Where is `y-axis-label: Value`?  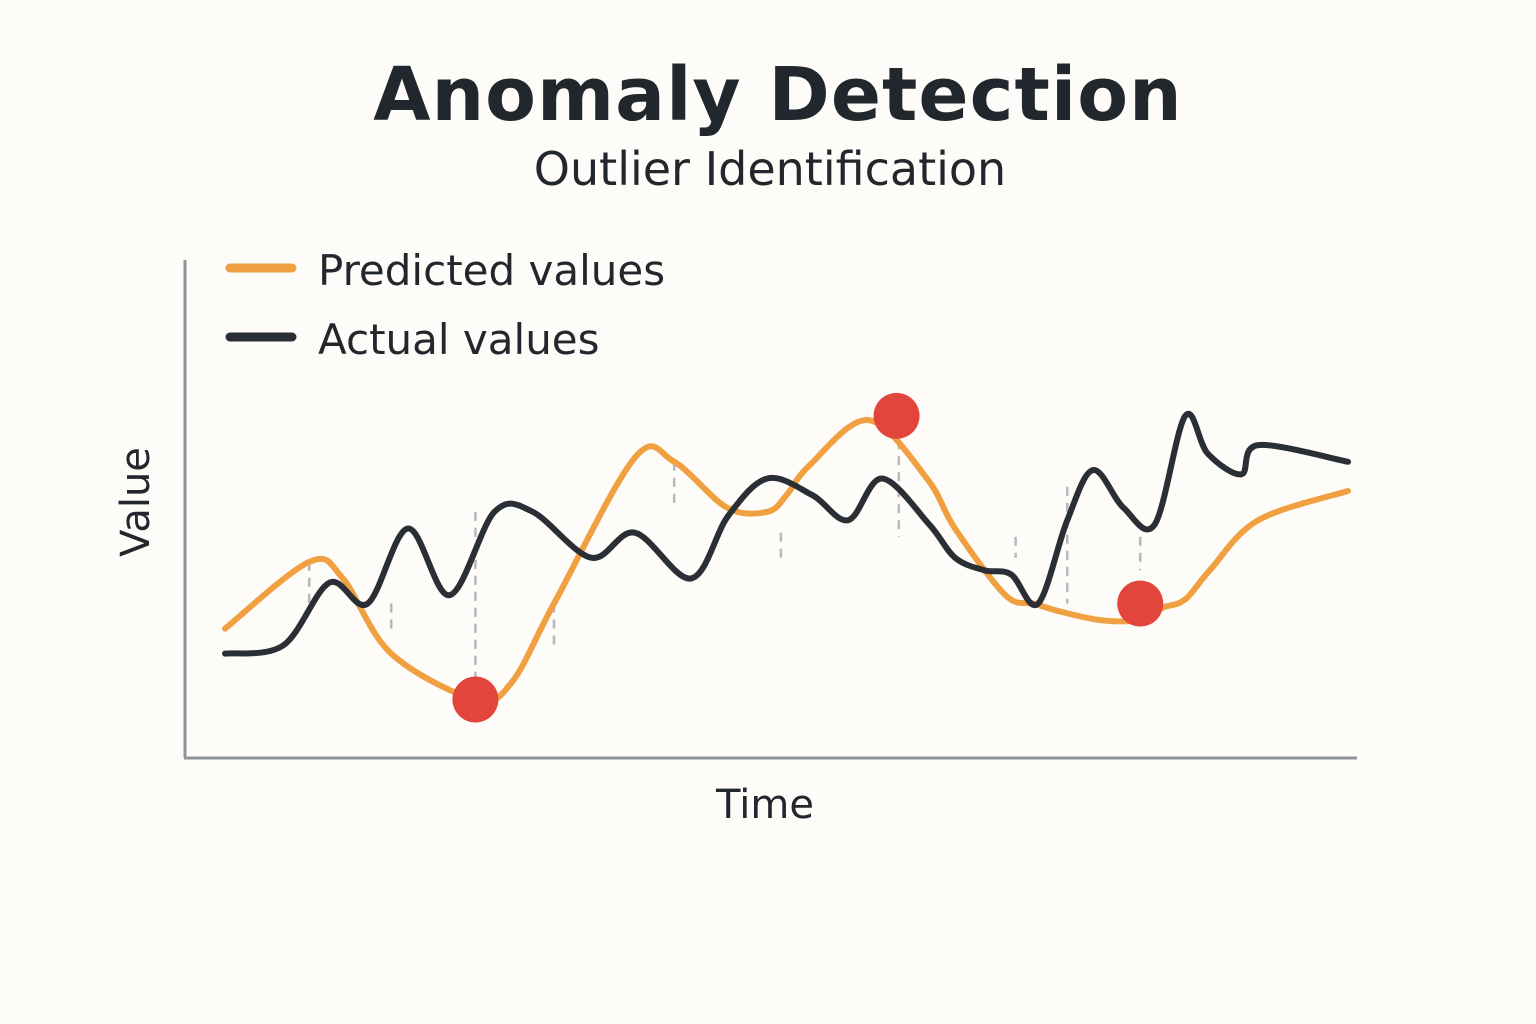
y-axis-label: Value is located at coordinates (136, 502).